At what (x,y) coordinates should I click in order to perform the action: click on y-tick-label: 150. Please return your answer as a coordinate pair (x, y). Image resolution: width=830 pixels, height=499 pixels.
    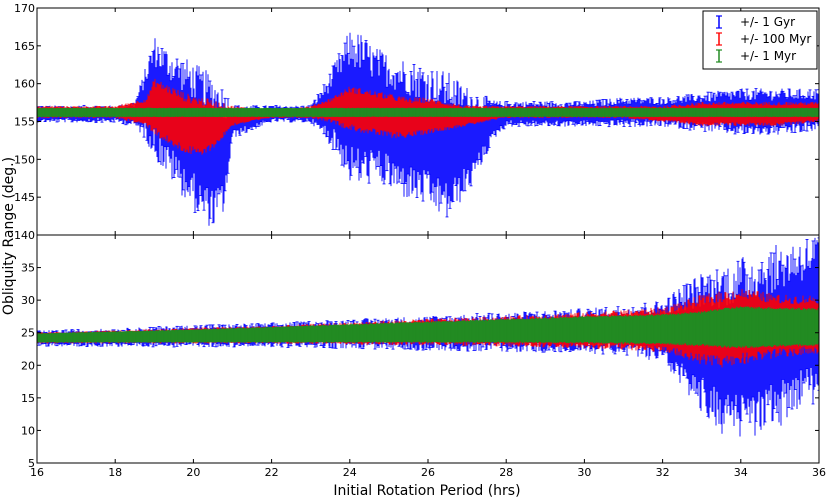
    Looking at the image, I should click on (24, 159).